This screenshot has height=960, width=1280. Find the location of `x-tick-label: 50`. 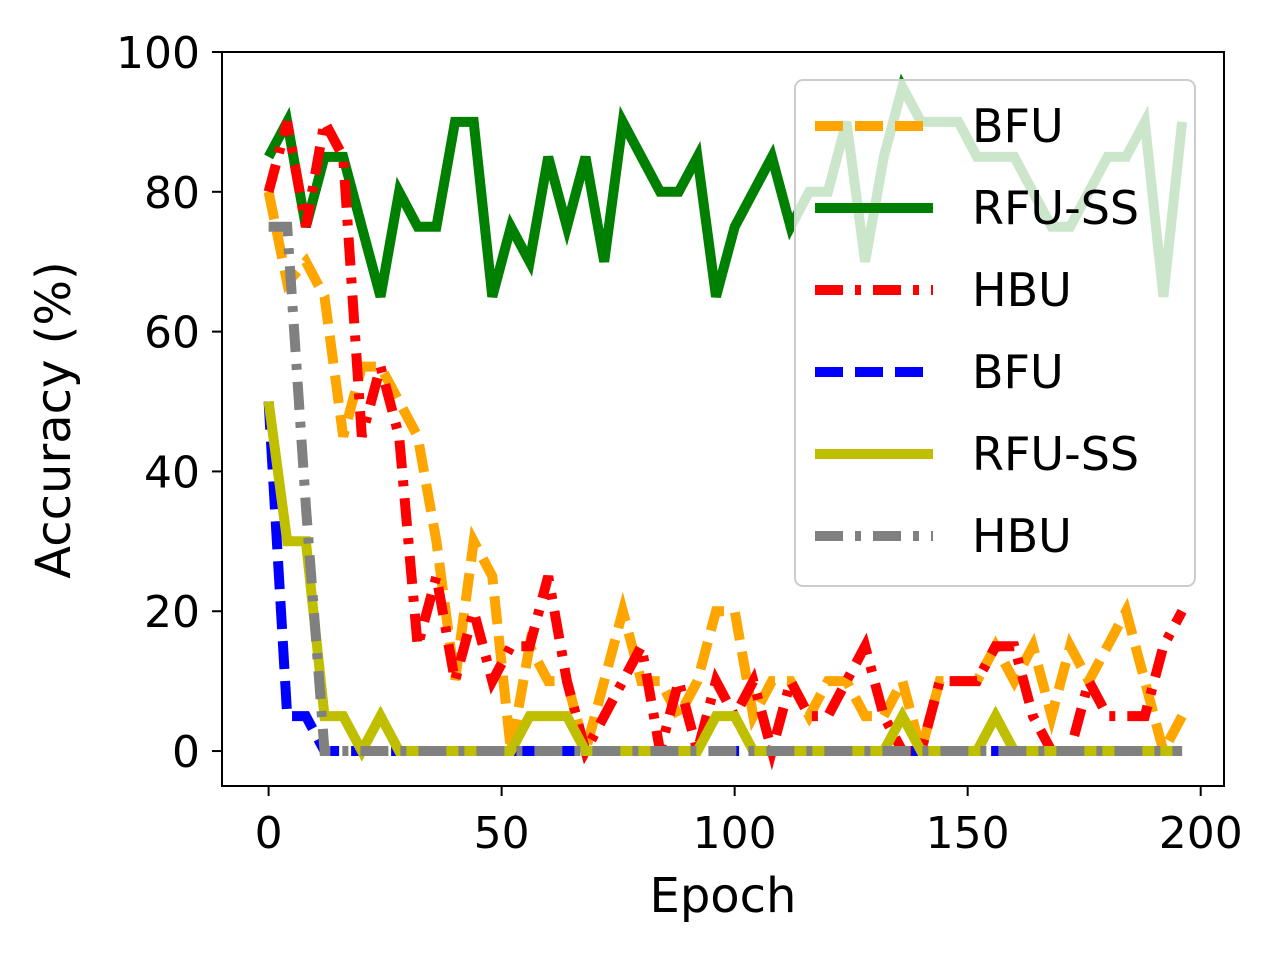

x-tick-label: 50 is located at coordinates (502, 833).